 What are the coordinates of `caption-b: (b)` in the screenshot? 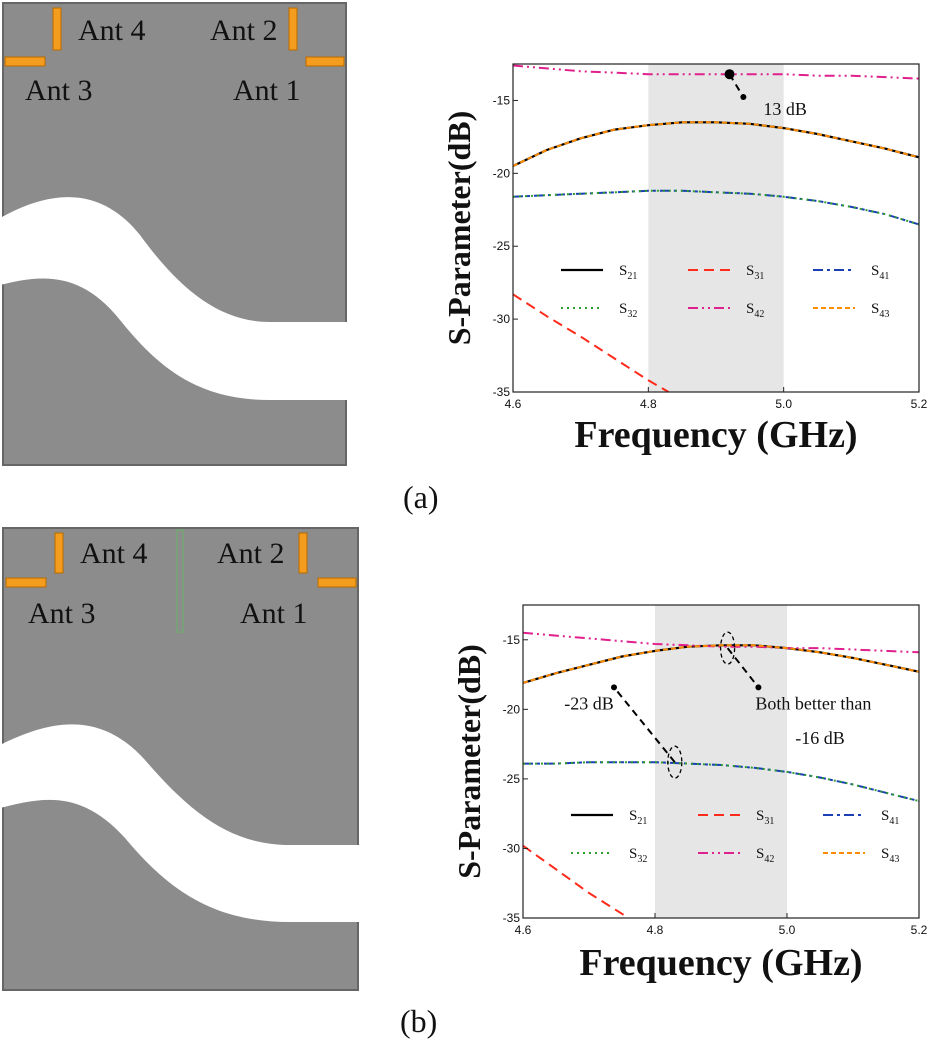 It's located at (418, 1021).